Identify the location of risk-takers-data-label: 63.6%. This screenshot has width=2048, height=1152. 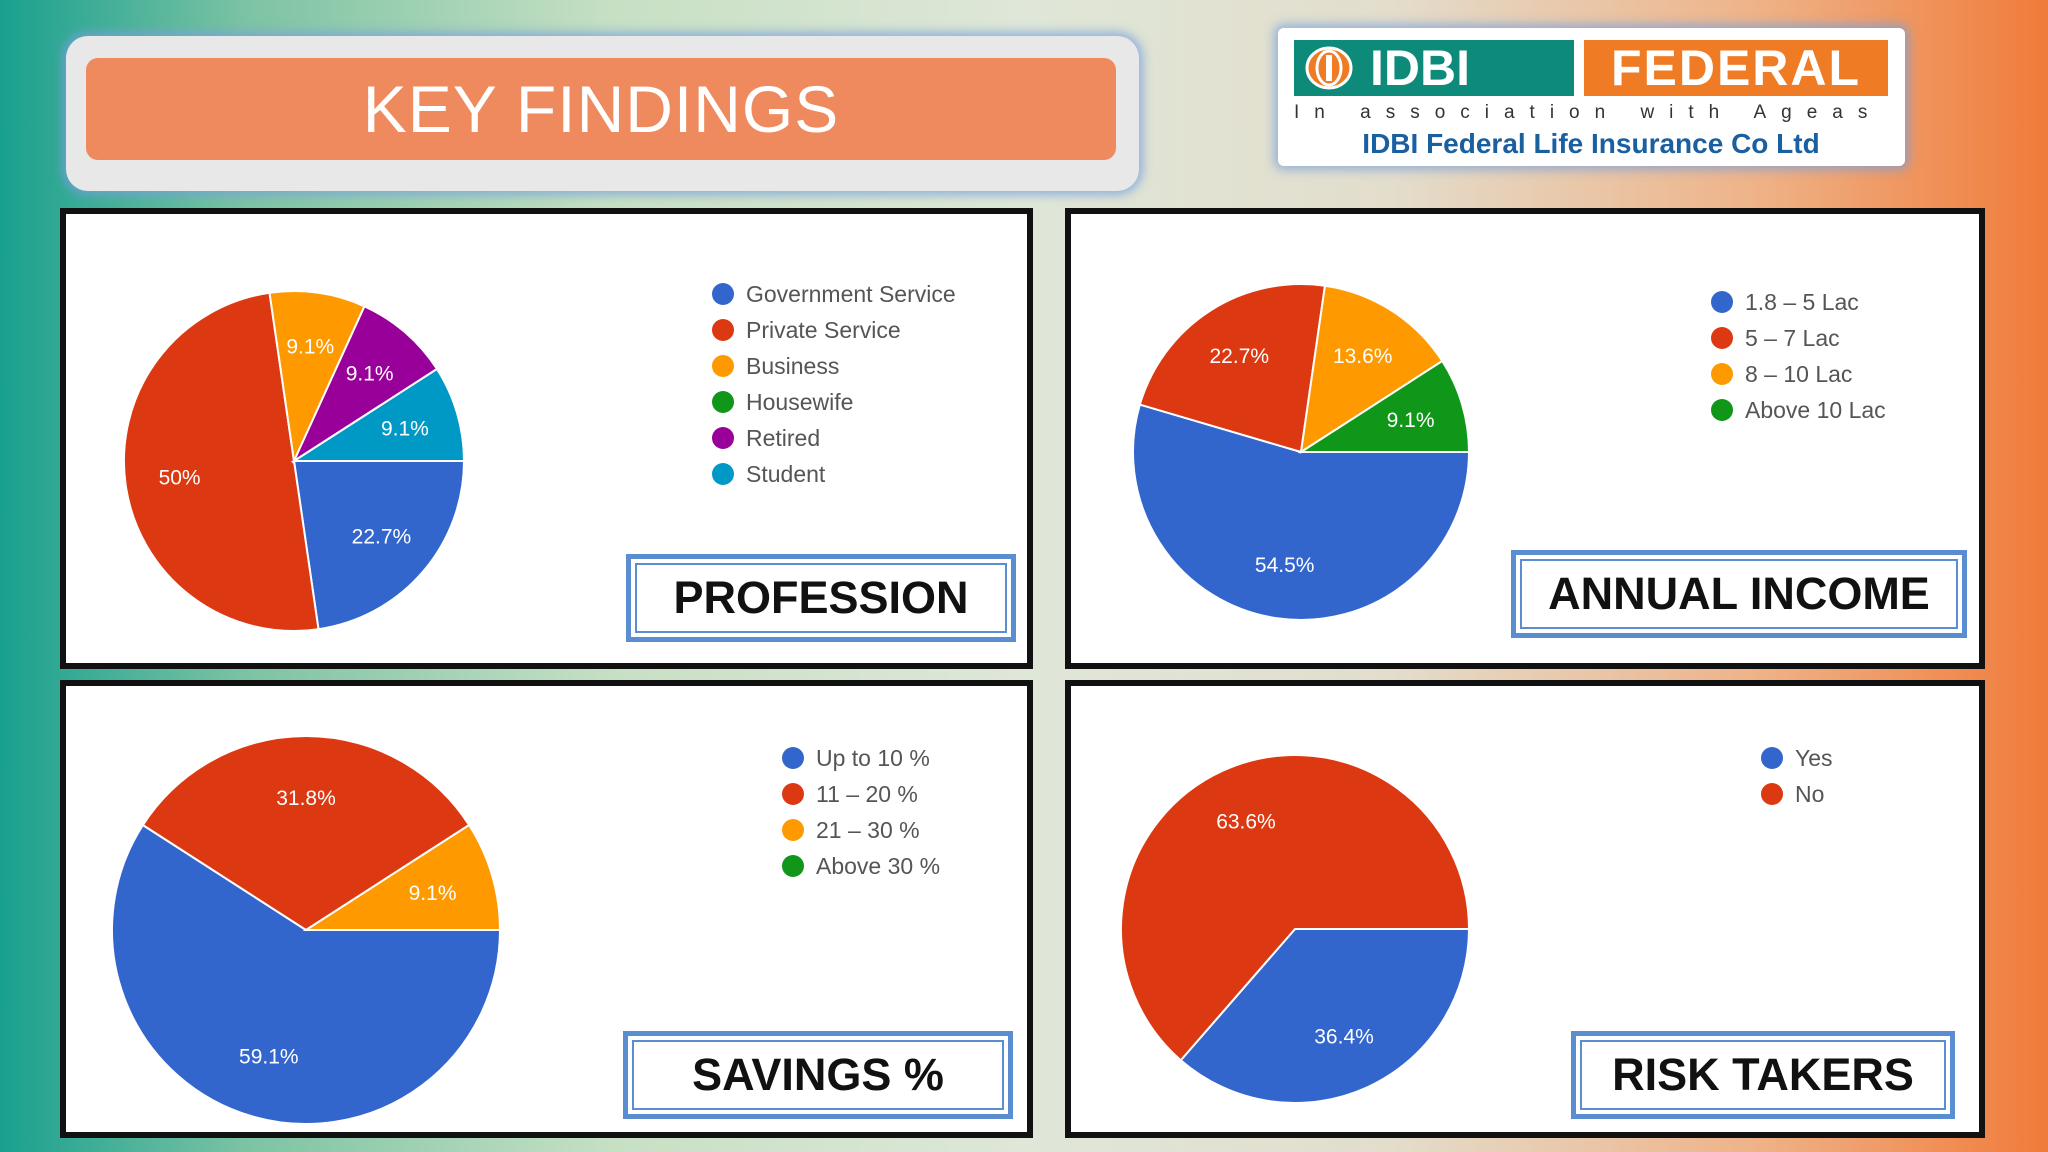
(1246, 821).